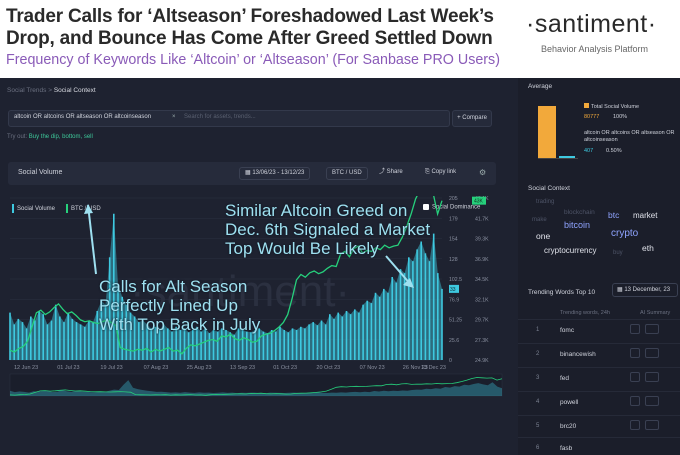 The width and height of the screenshot is (680, 455). What do you see at coordinates (599, 353) in the screenshot?
I see `trending-row: 2 binancewish` at bounding box center [599, 353].